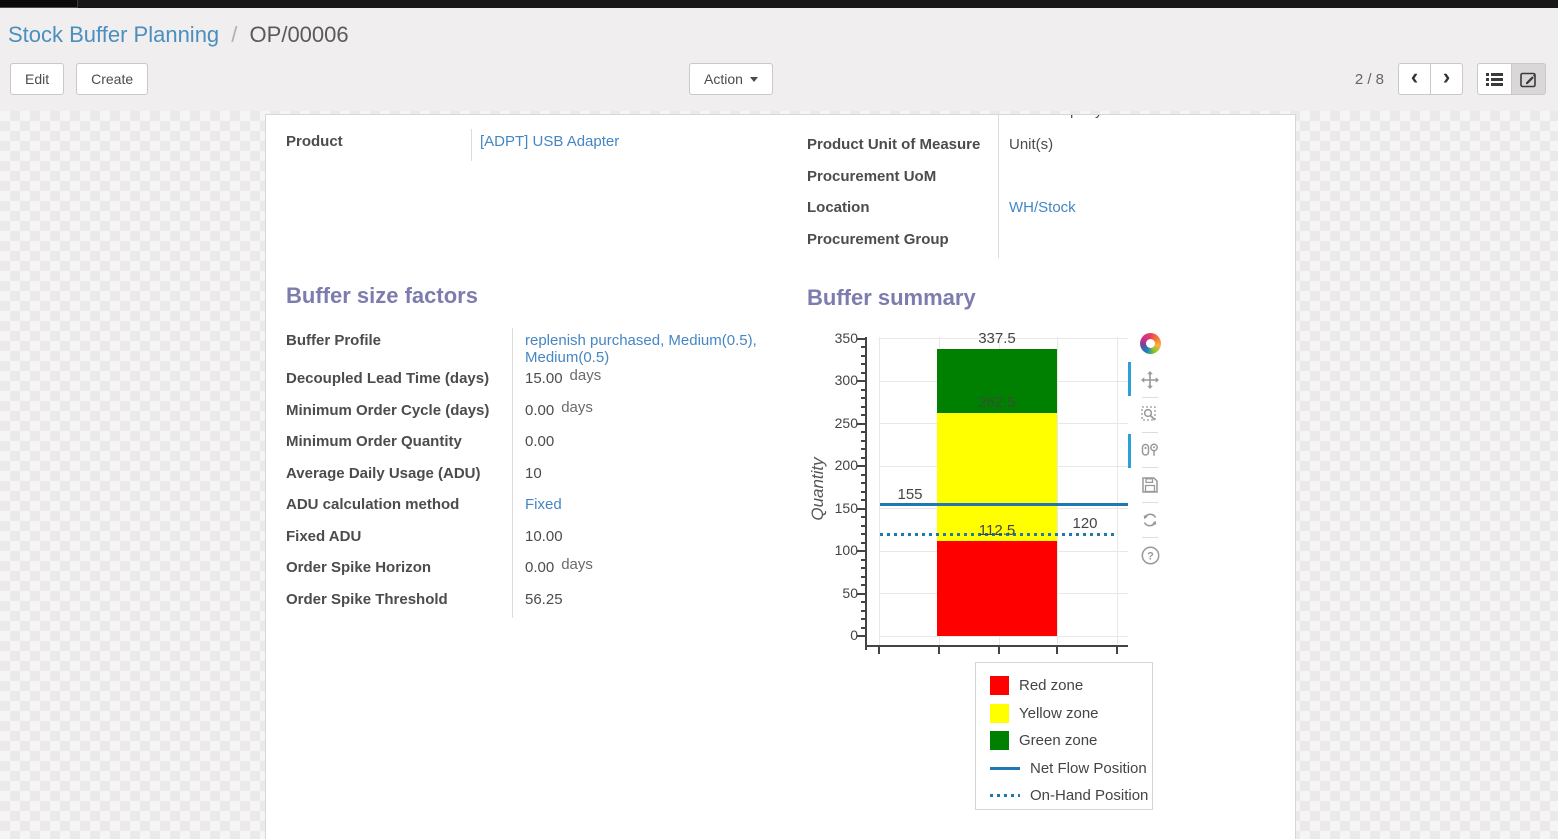 The height and width of the screenshot is (839, 1558). I want to click on pager-value: 2 / 8, so click(1369, 79).